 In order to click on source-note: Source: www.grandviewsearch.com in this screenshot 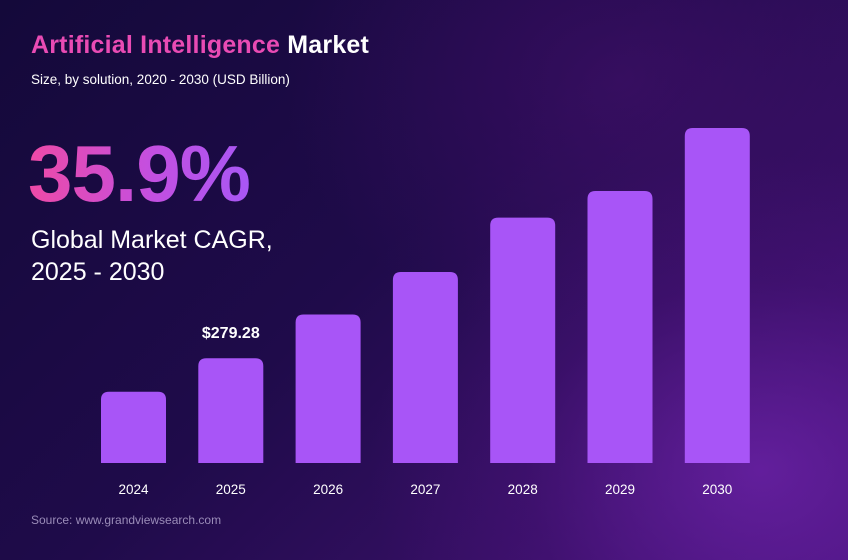, I will do `click(126, 520)`.